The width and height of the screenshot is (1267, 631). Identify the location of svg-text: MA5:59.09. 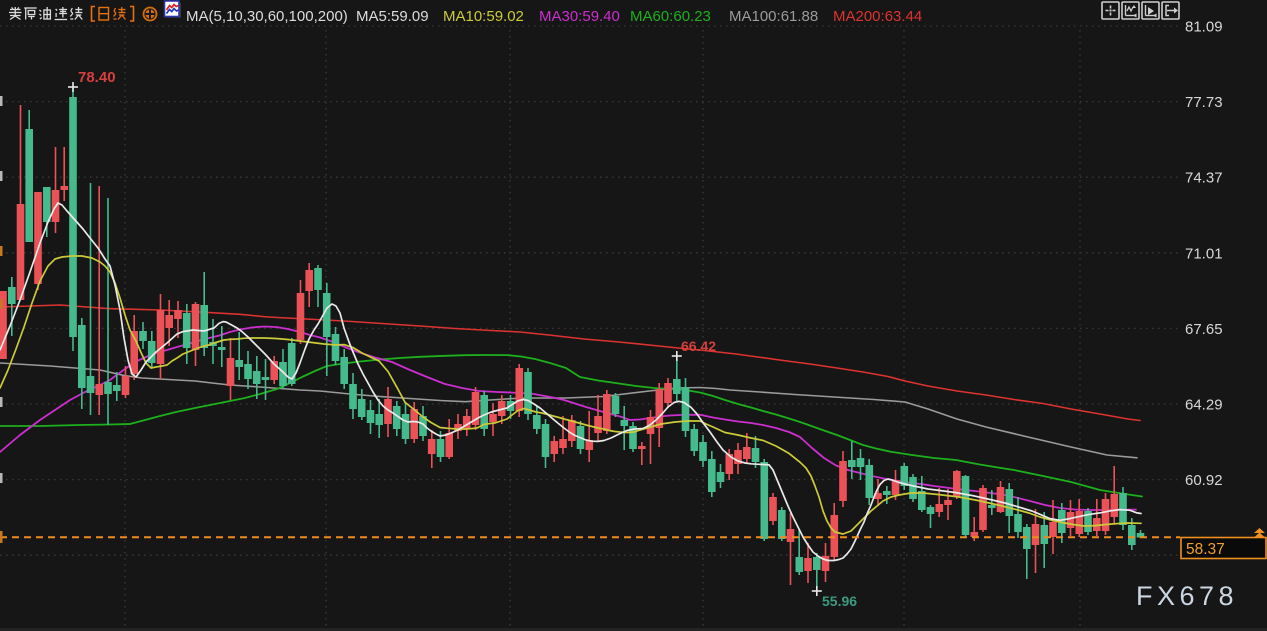
(392, 16).